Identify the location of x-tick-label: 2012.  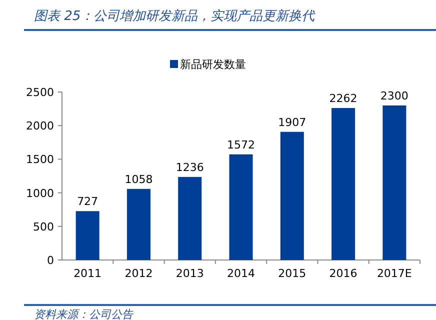
(138, 273).